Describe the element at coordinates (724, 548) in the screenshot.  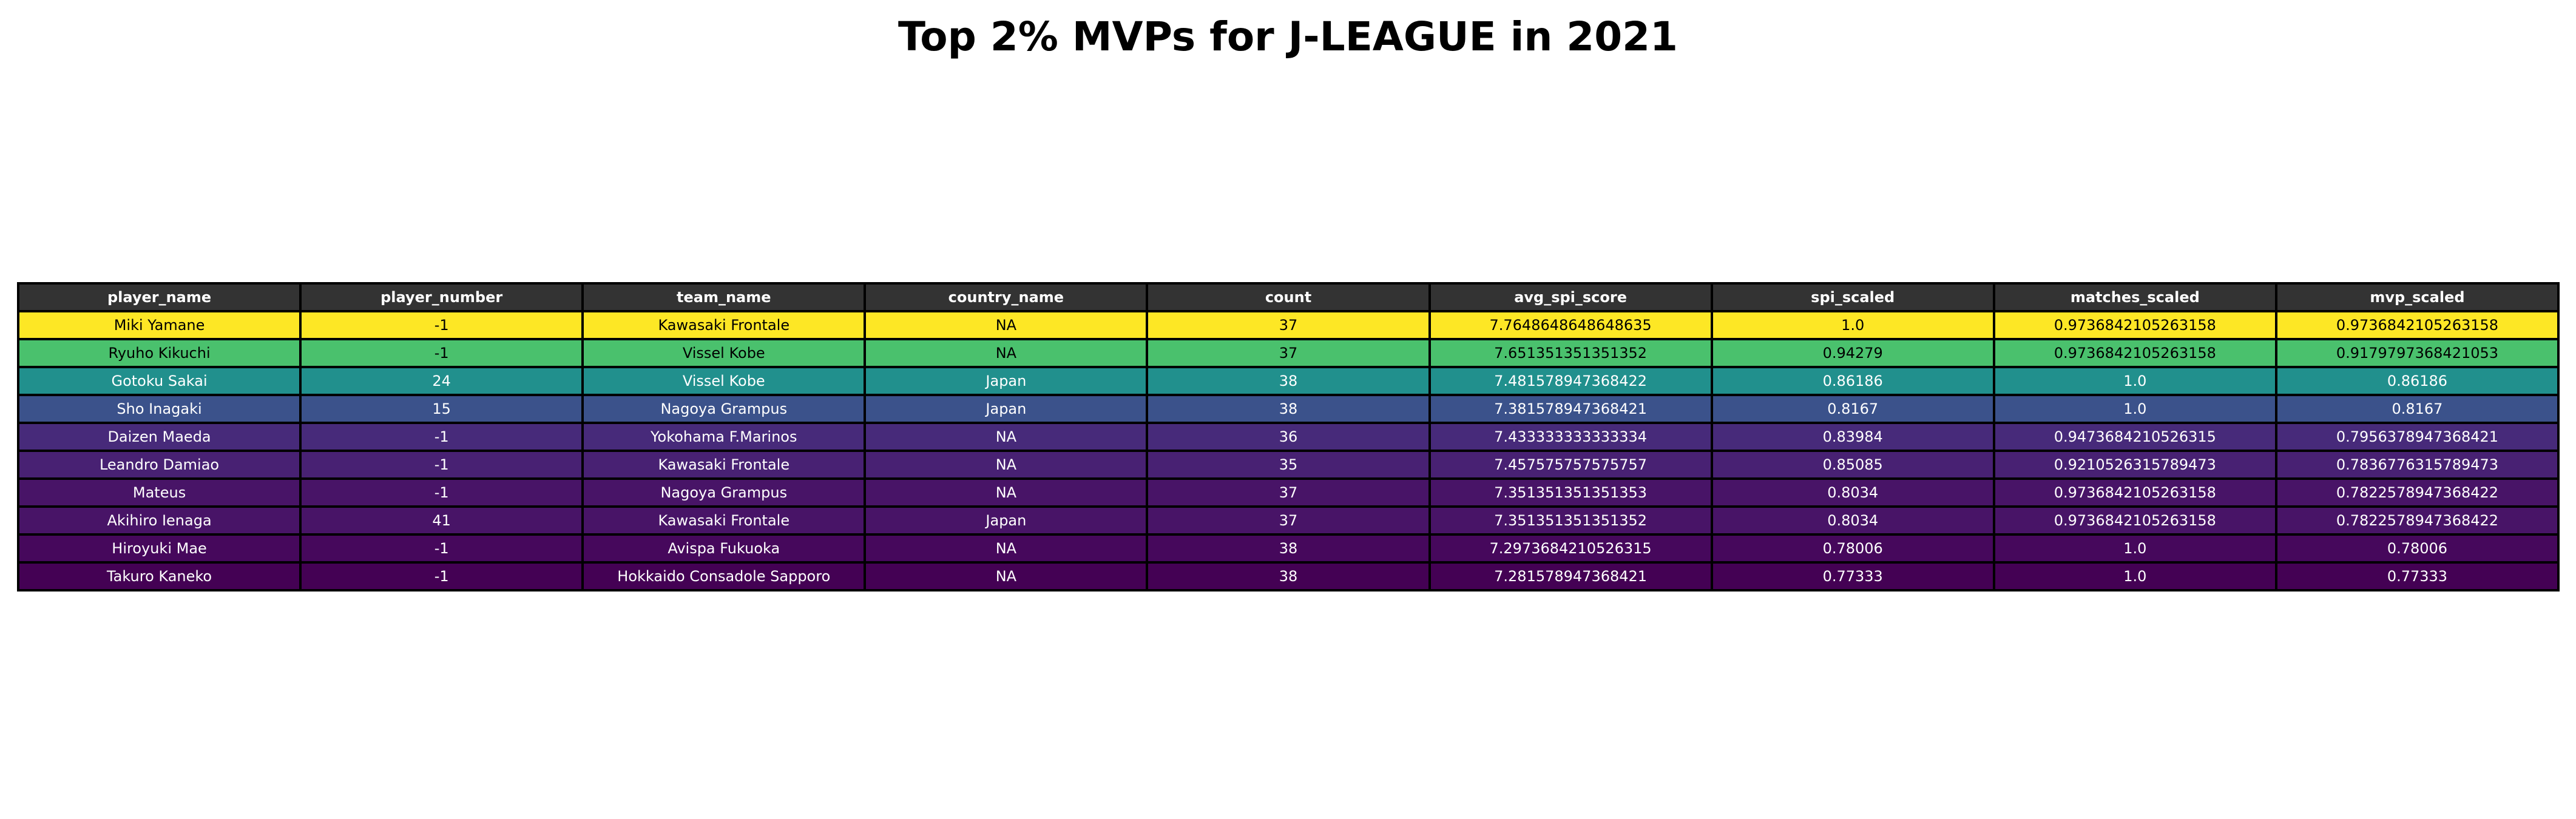
I see `table-cell-team-name: Avispa Fukuoka` at that location.